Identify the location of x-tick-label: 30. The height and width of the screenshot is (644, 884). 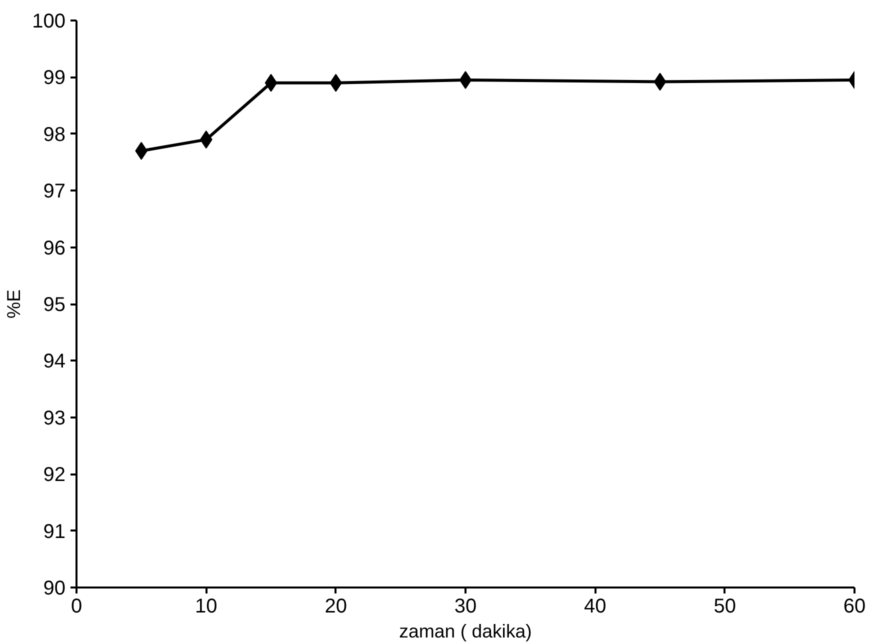
(465, 607).